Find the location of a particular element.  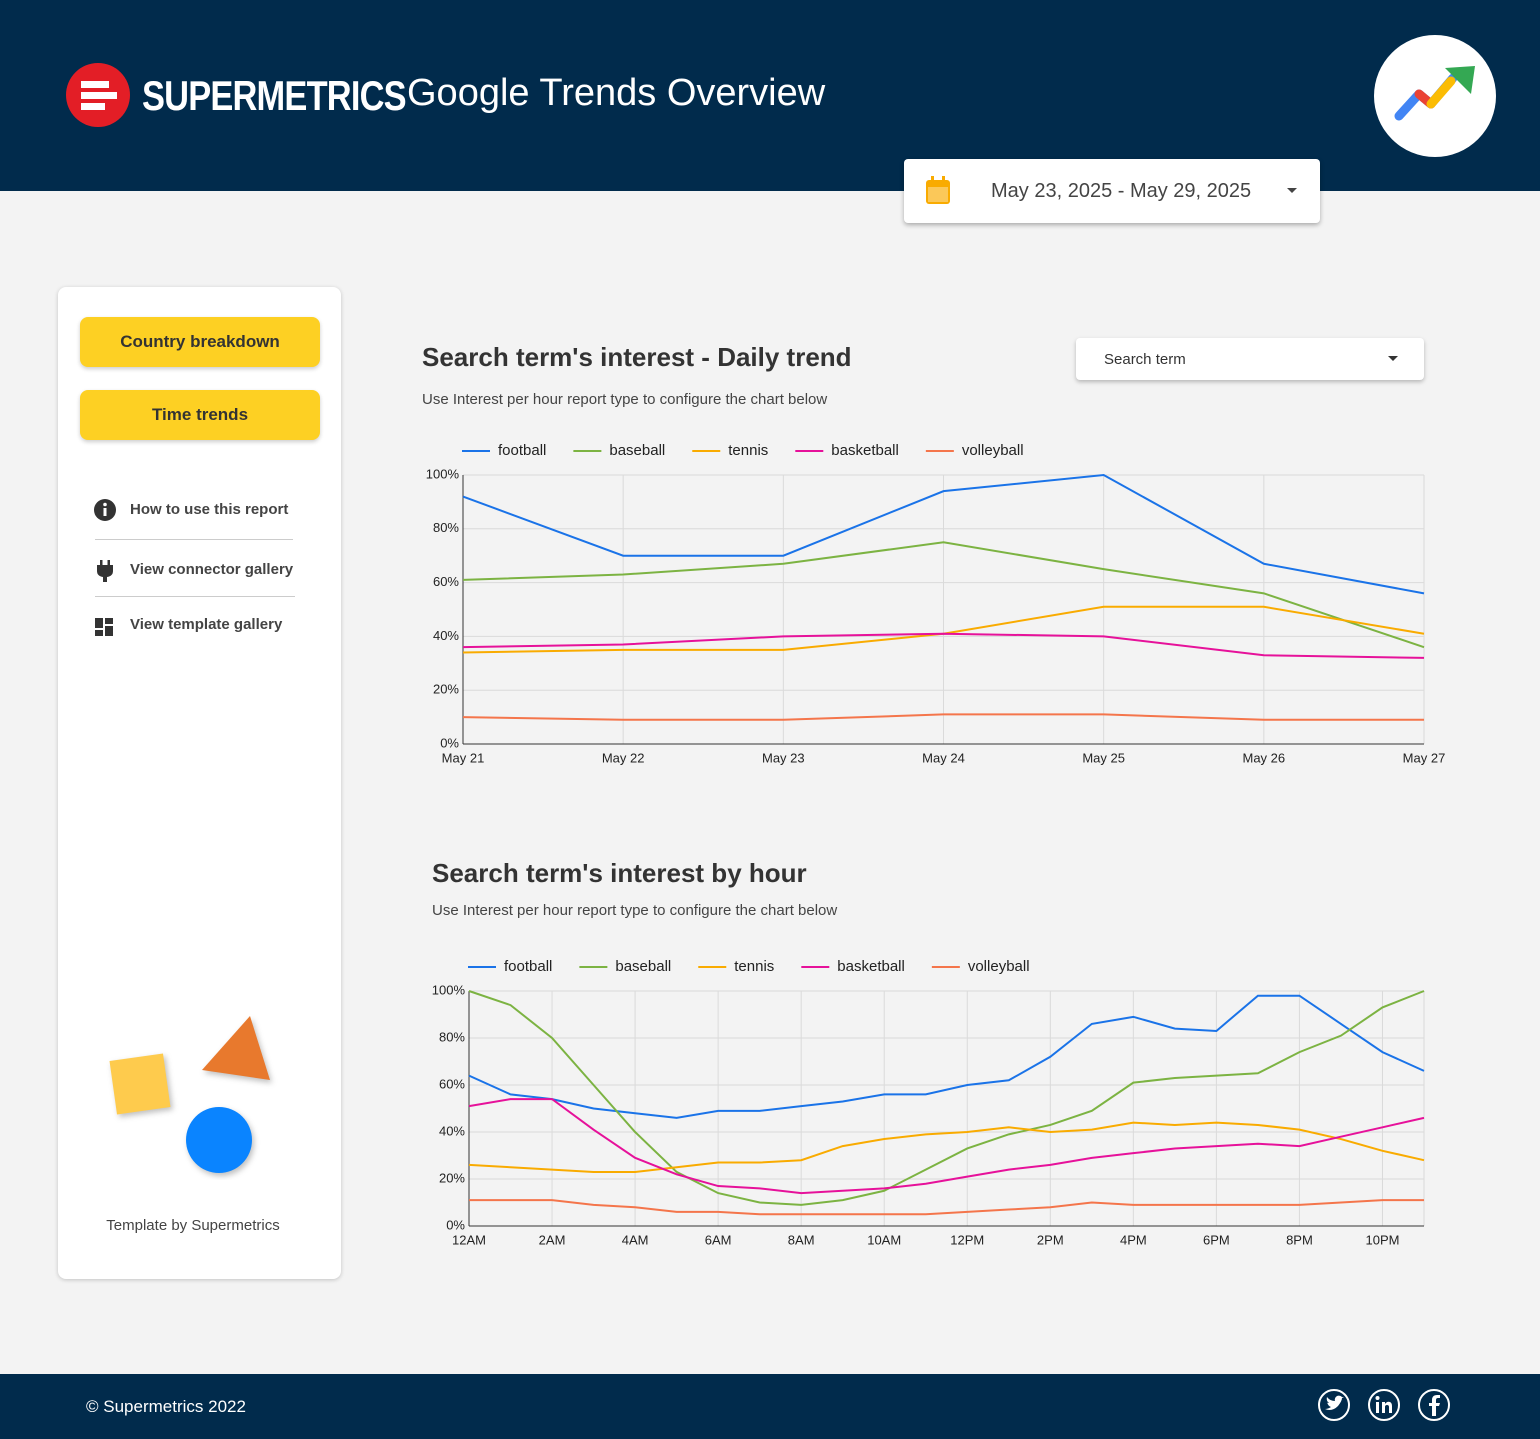

decorative-shapes is located at coordinates (189, 1094).